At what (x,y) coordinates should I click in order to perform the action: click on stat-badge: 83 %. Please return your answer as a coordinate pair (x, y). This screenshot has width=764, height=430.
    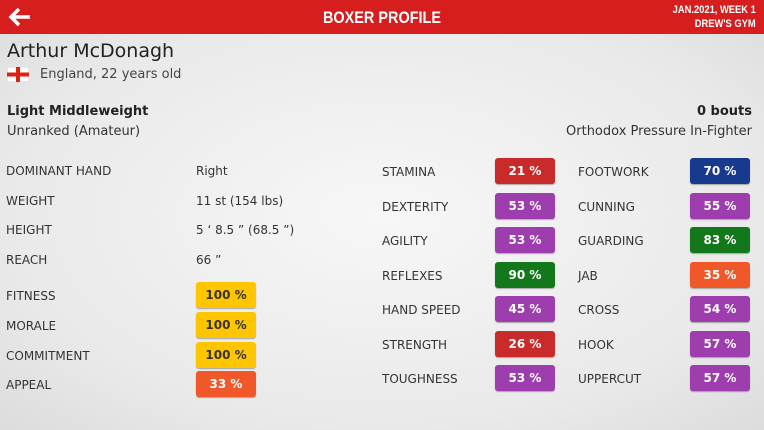
    Looking at the image, I should click on (720, 240).